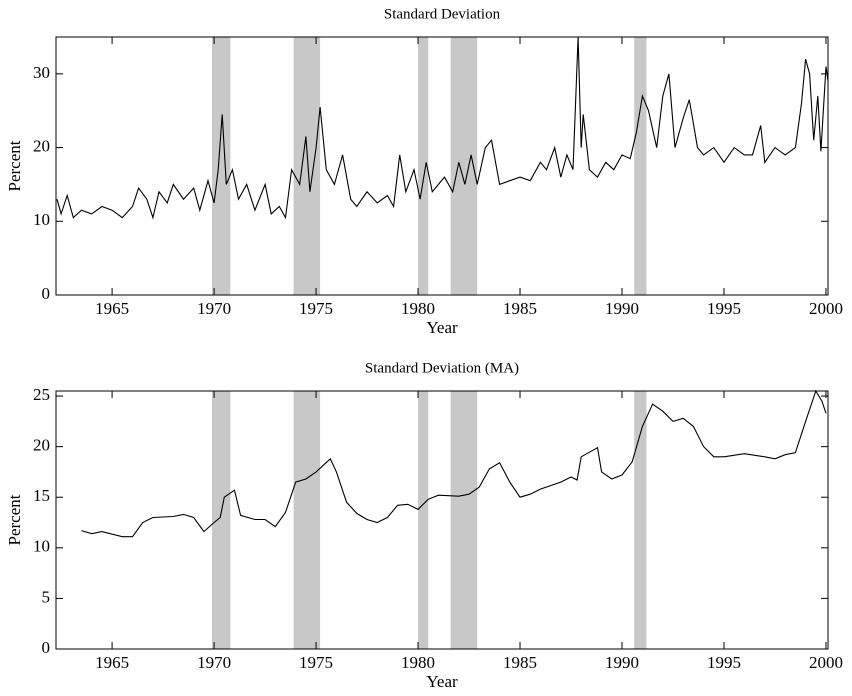 This screenshot has width=852, height=696. What do you see at coordinates (41, 394) in the screenshot?
I see `y-tick-label: 25` at bounding box center [41, 394].